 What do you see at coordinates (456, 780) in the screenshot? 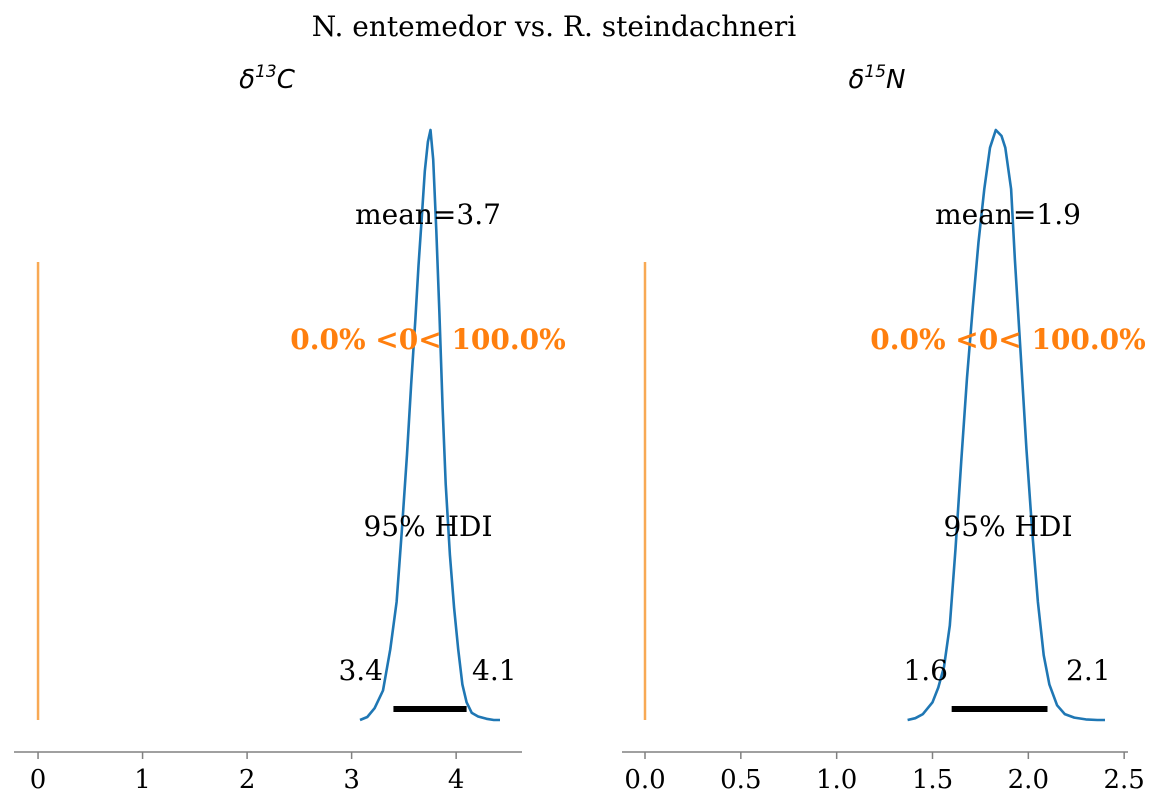
I see `x-tick-label: 4` at bounding box center [456, 780].